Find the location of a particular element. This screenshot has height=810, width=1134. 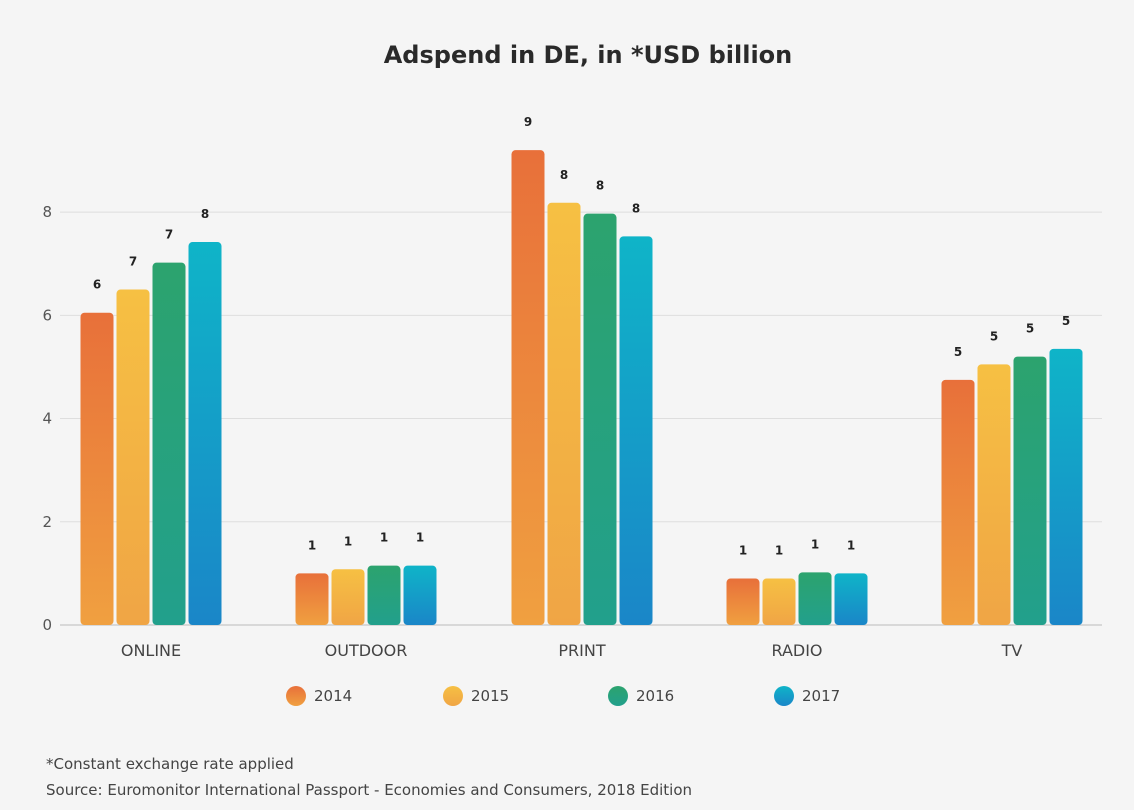

bar-radio-2015 is located at coordinates (779, 601).